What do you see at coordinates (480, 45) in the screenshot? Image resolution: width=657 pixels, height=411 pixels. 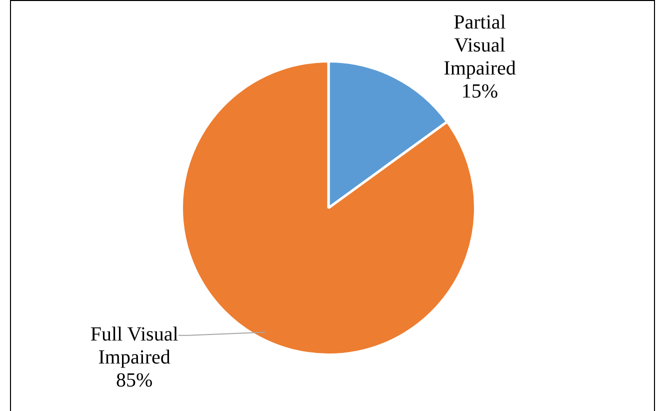 I see `slice-label: Partial Visual Impaired` at bounding box center [480, 45].